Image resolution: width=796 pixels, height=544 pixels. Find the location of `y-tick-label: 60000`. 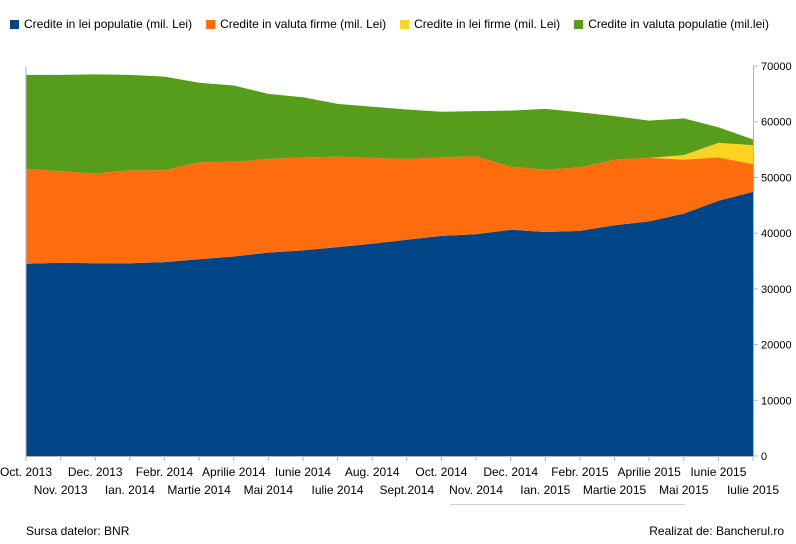

y-tick-label: 60000 is located at coordinates (776, 123).